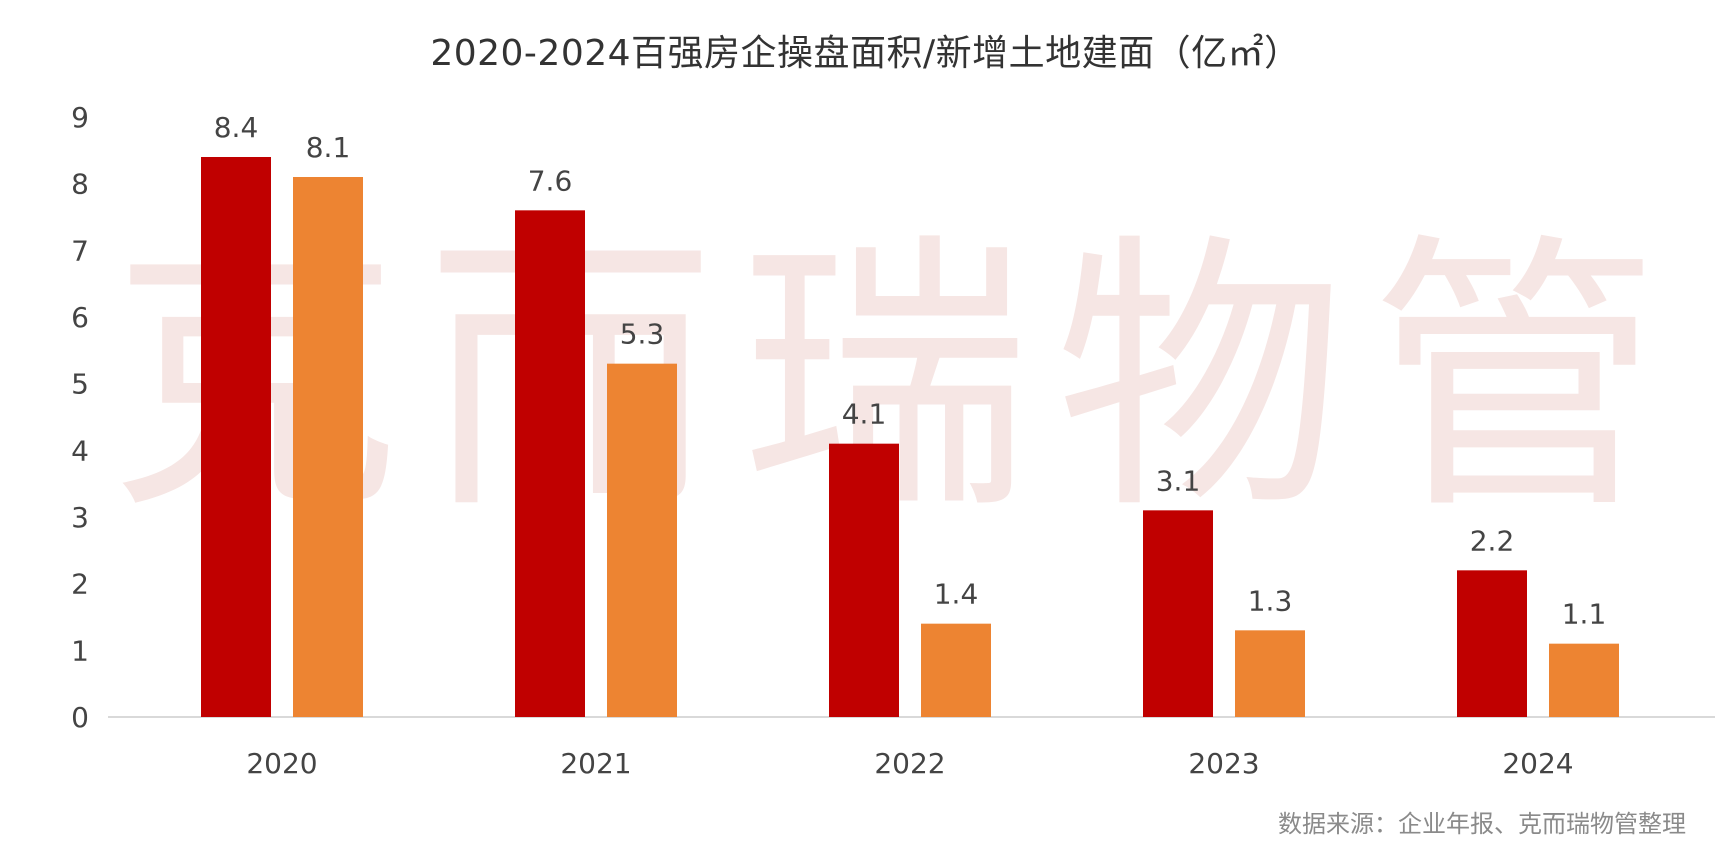  What do you see at coordinates (80, 384) in the screenshot?
I see `y-tick-label: 5` at bounding box center [80, 384].